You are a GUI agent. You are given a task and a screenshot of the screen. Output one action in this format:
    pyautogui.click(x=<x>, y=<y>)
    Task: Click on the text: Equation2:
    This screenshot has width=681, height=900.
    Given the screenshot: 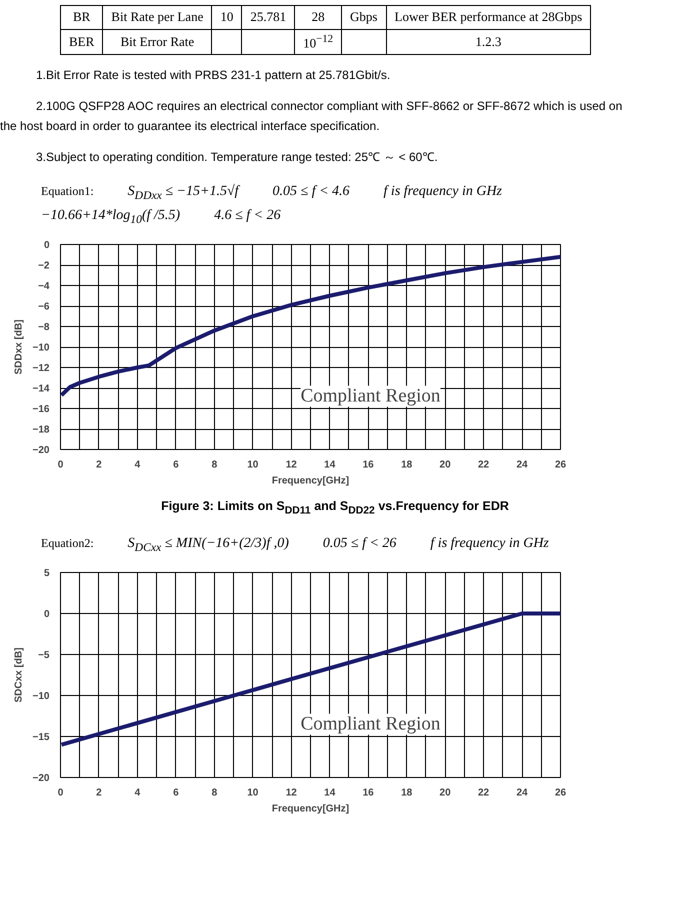 What is the action you would take?
    pyautogui.click(x=67, y=543)
    